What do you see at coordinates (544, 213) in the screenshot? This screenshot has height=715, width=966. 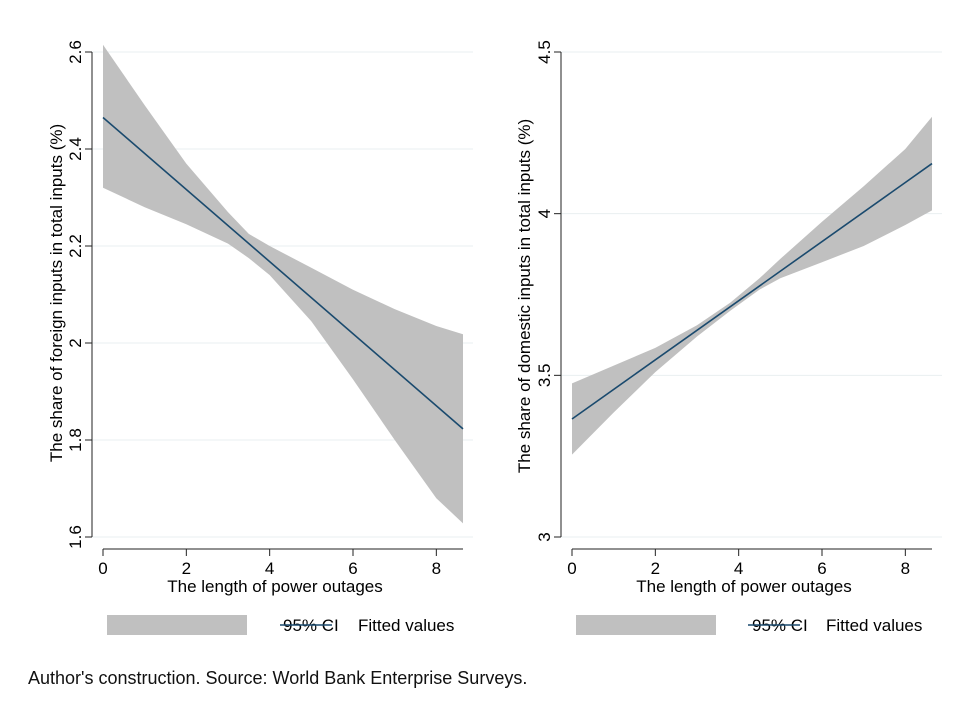 I see `y-tick-label: 4` at bounding box center [544, 213].